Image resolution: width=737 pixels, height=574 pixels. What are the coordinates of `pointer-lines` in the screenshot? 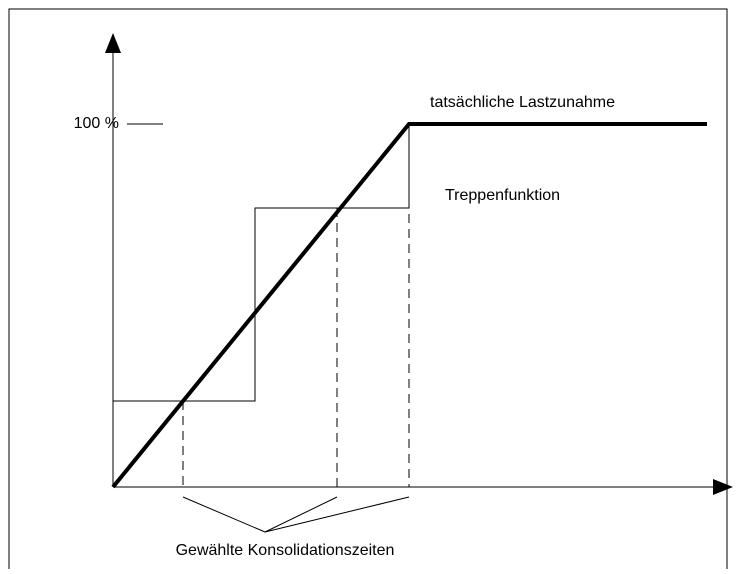 It's located at (296, 514).